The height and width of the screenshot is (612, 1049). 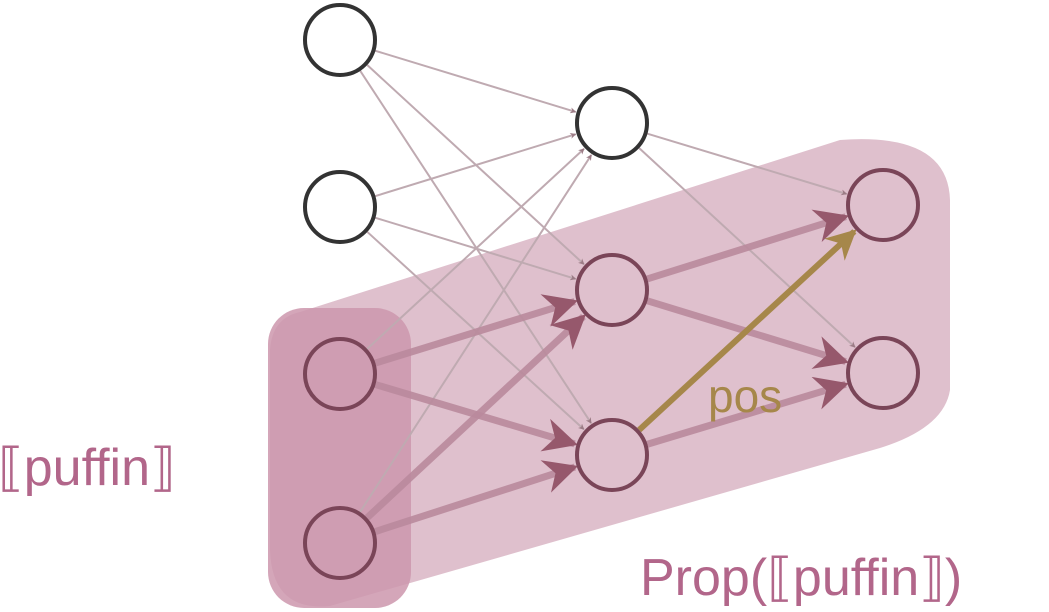 I want to click on node-o1, so click(x=883, y=205).